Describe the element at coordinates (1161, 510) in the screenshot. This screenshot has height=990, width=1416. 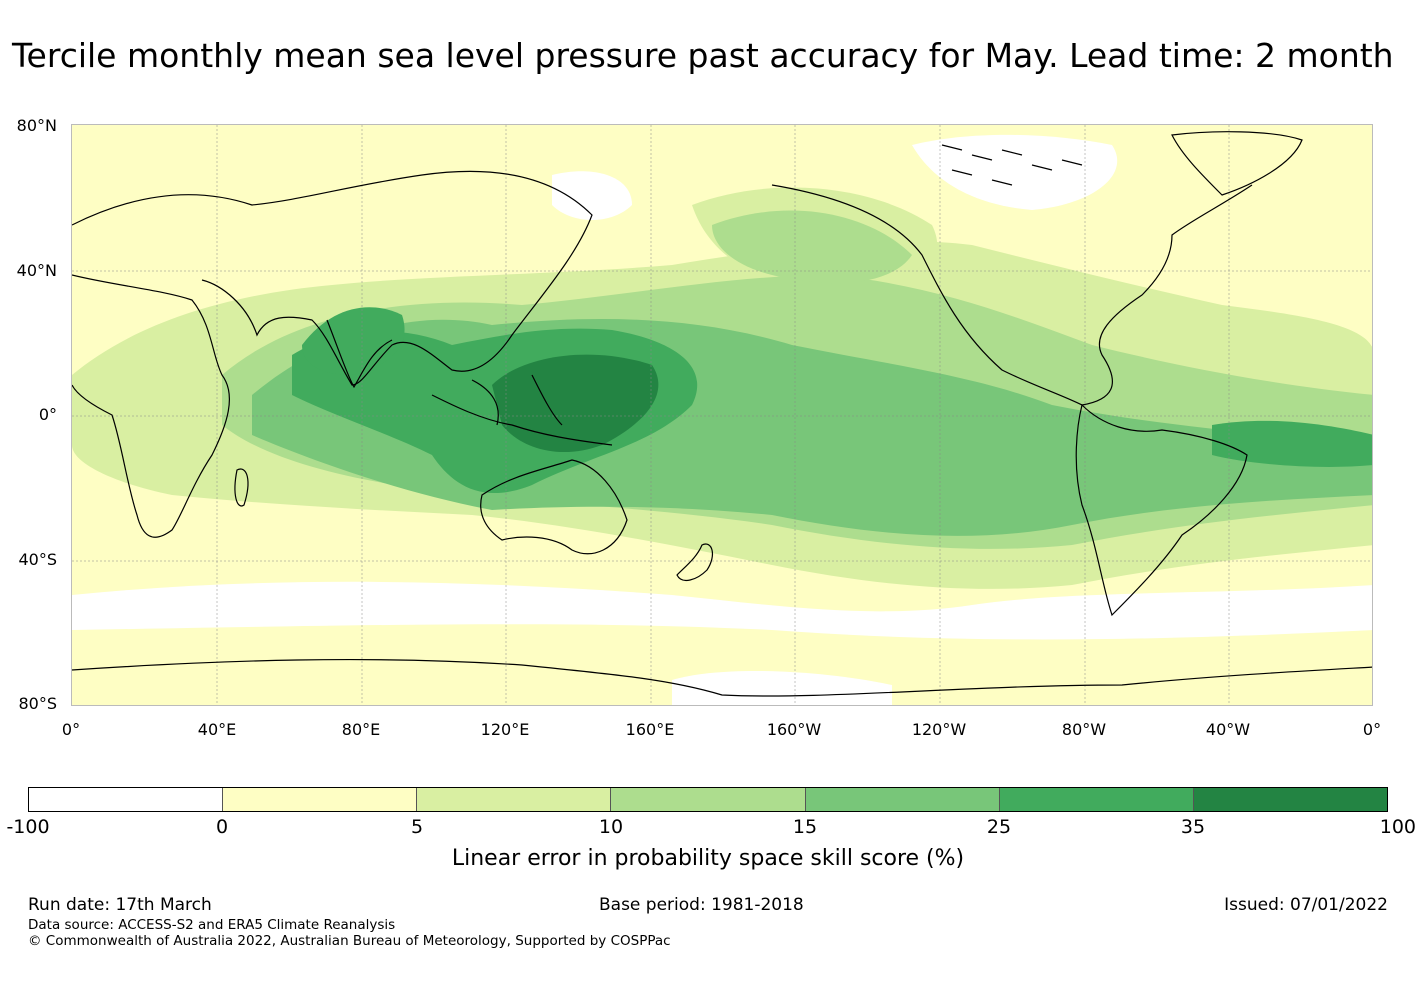
I see `south-america-coastline` at that location.